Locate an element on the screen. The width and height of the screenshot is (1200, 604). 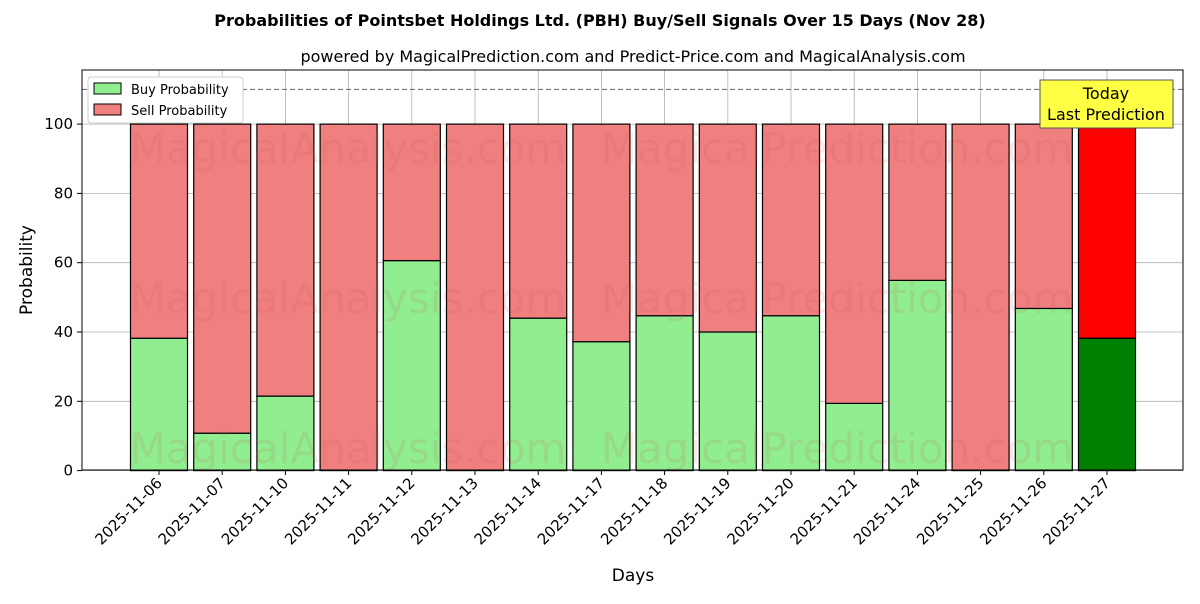
y-tick-label: 40 is located at coordinates (63, 332).